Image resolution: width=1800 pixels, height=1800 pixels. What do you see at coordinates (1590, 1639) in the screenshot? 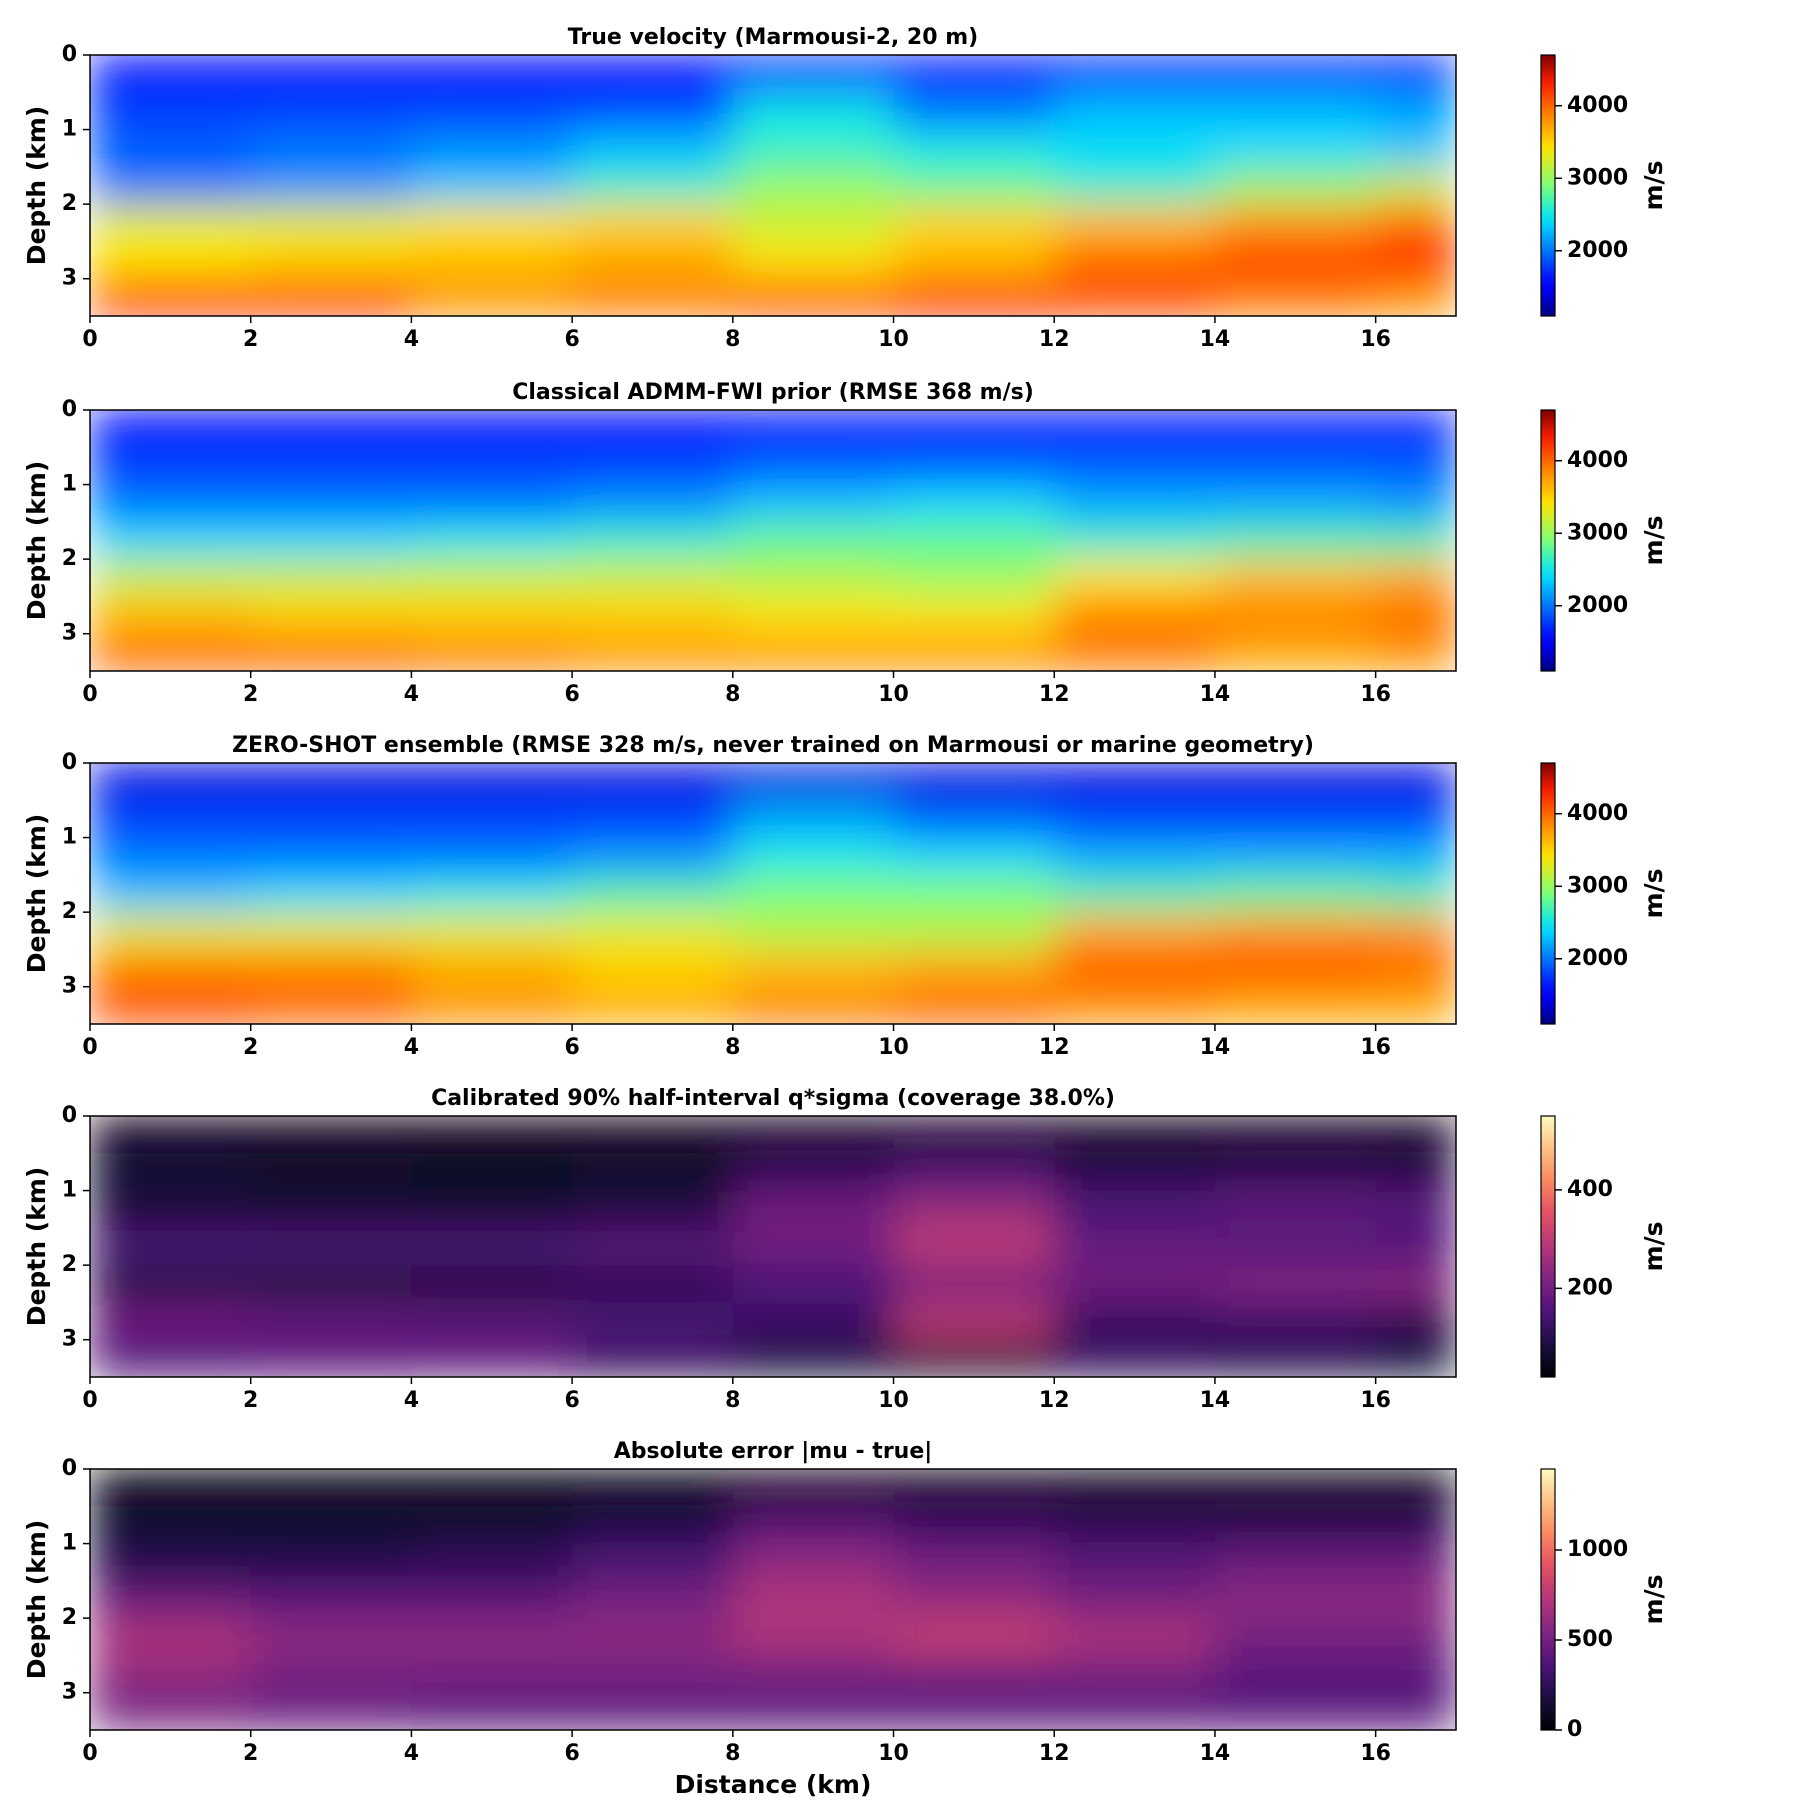
I see `colorbar-tick-label: 500` at bounding box center [1590, 1639].